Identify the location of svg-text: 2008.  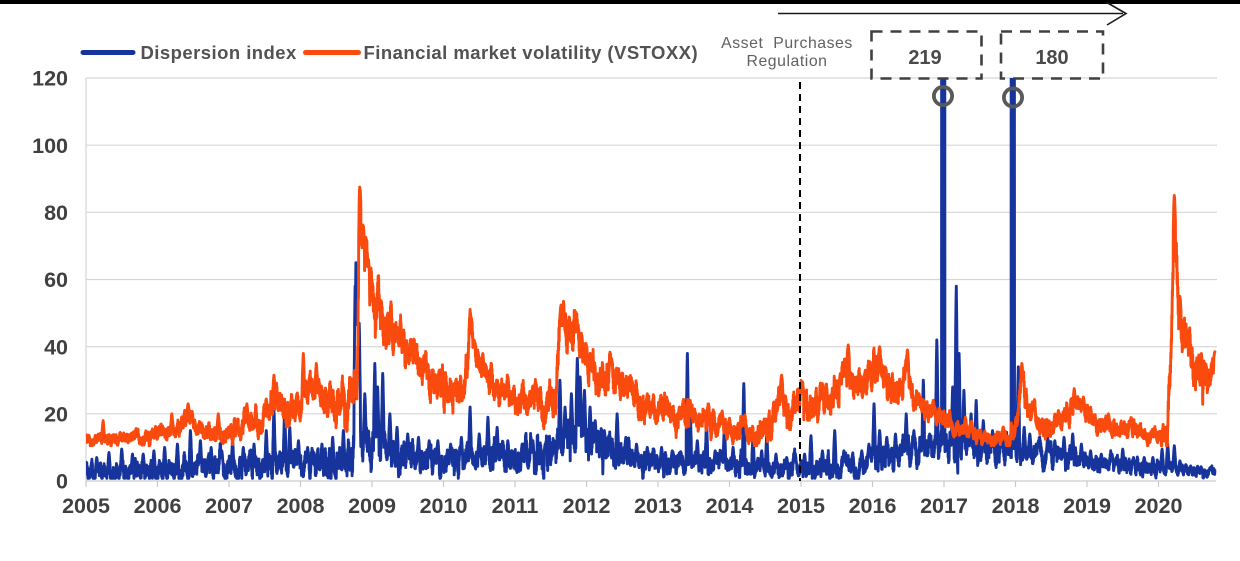
(301, 506).